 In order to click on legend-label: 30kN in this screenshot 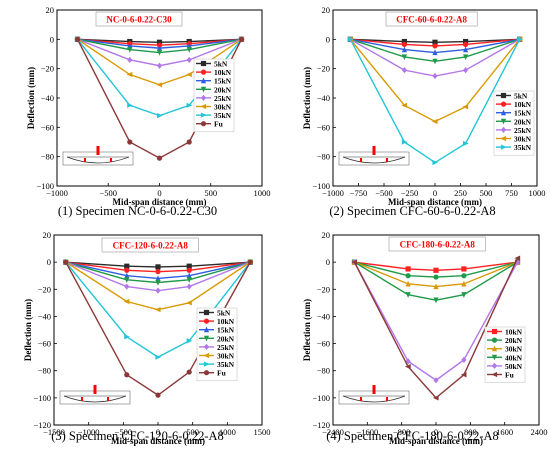, I will do `click(523, 139)`.